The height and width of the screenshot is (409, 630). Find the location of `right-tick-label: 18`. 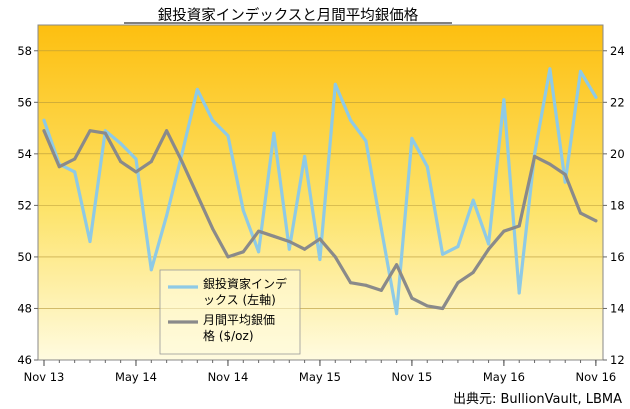

right-tick-label: 18 is located at coordinates (617, 205).